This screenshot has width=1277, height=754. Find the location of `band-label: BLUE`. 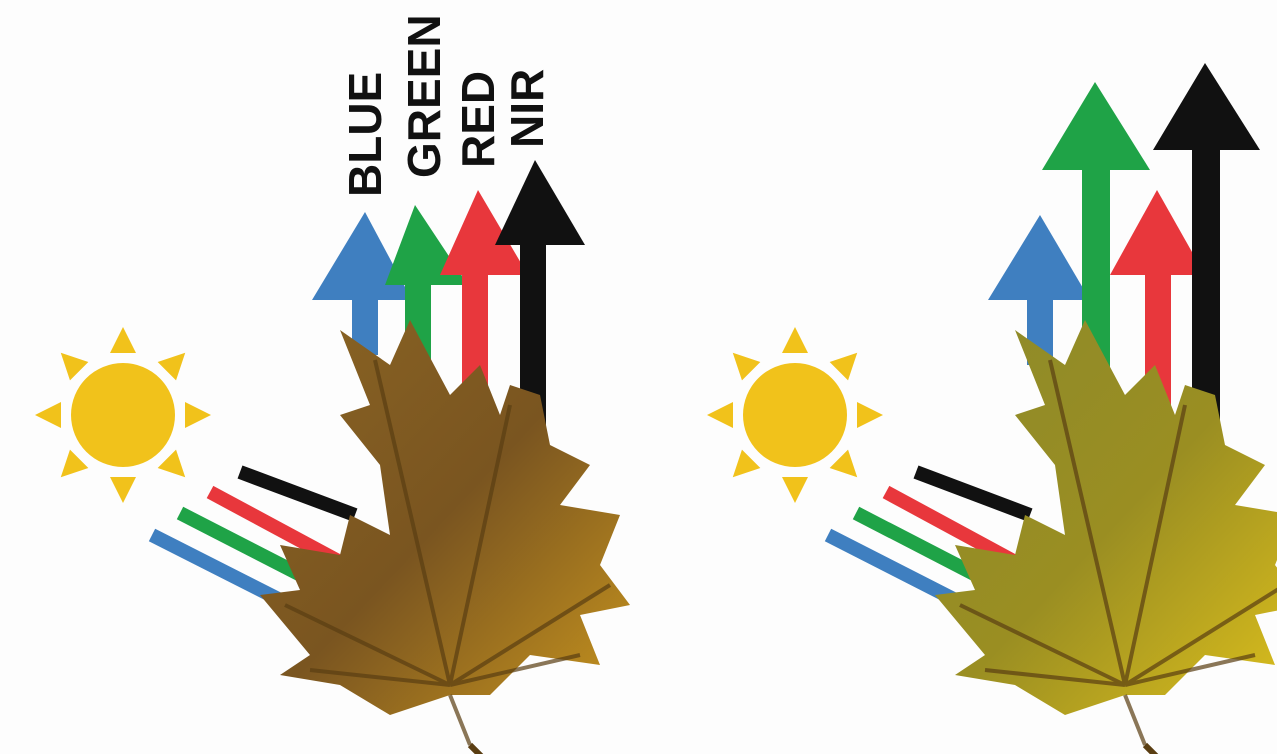

band-label: BLUE is located at coordinates (365, 134).